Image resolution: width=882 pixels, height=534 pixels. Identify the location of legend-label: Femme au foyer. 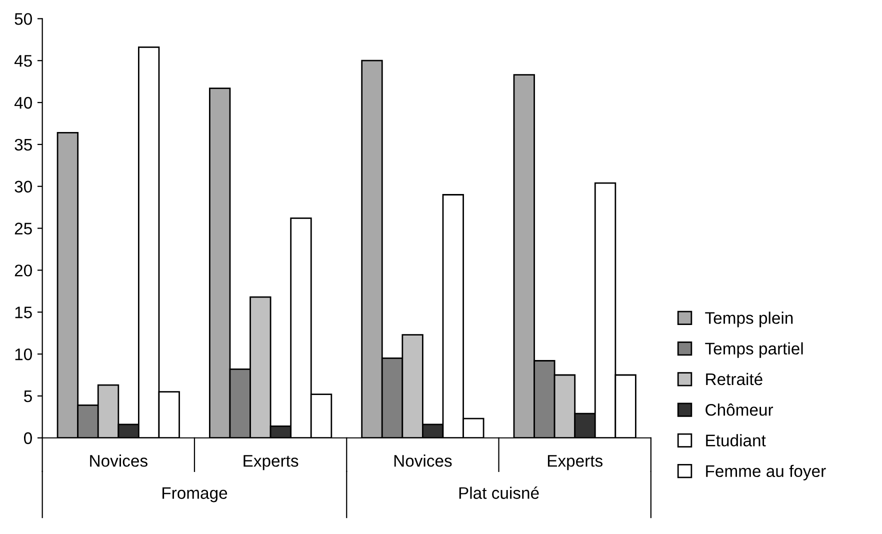
(766, 472).